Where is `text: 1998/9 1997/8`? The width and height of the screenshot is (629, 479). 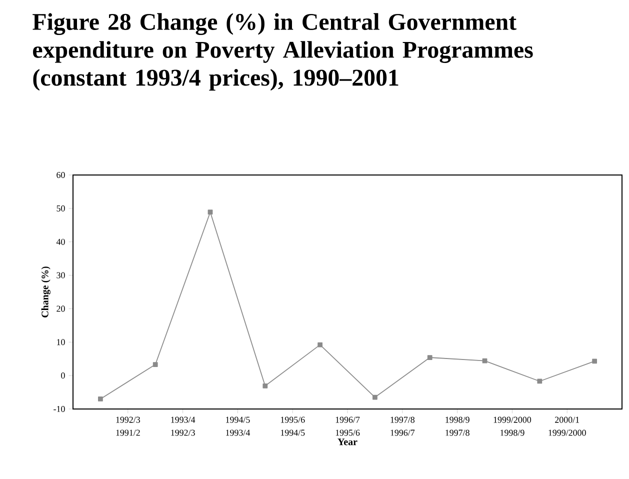
text: 1998/9 1997/8 is located at coordinates (458, 426).